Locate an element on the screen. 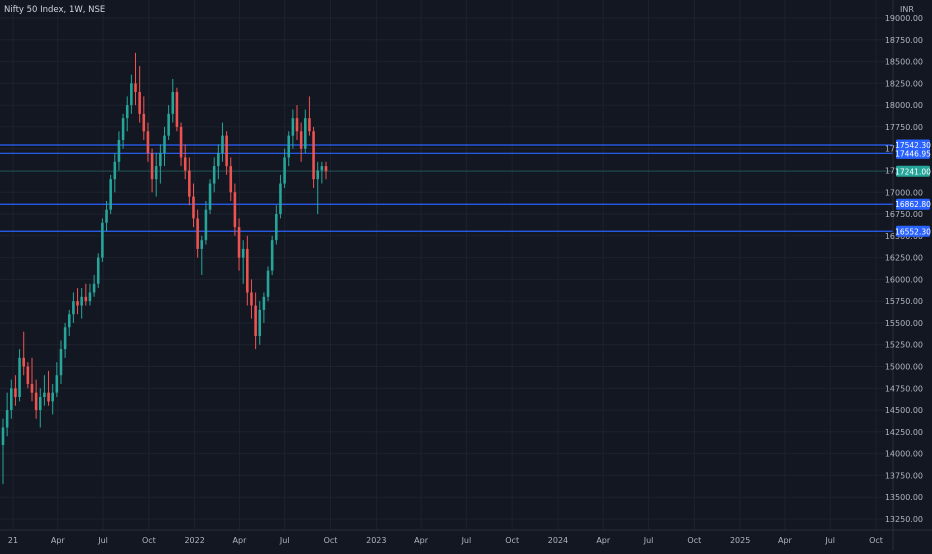  line-price-label: 17542.30 is located at coordinates (913, 145).